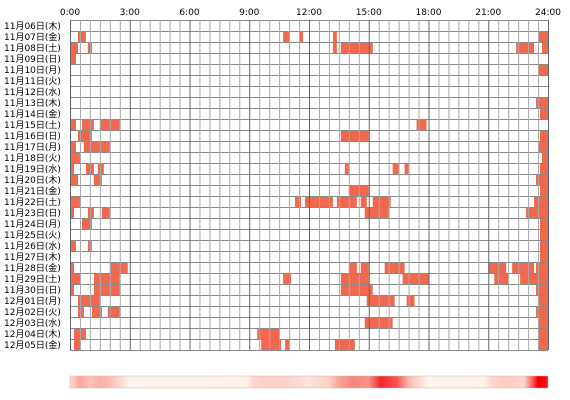 The image size is (570, 400). What do you see at coordinates (130, 13) in the screenshot?
I see `x-tick-label: 3:00` at bounding box center [130, 13].